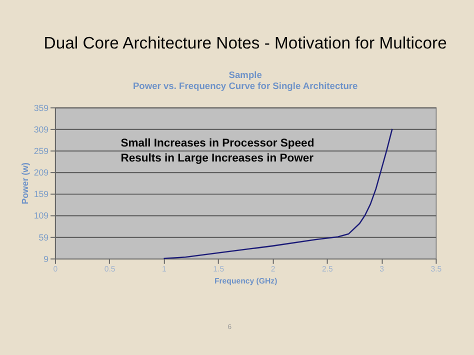 This screenshot has height=355, width=474. Describe the element at coordinates (217, 151) in the screenshot. I see `annotation: Small Increases in Processor Speed Results in Large Increases in Power` at that location.